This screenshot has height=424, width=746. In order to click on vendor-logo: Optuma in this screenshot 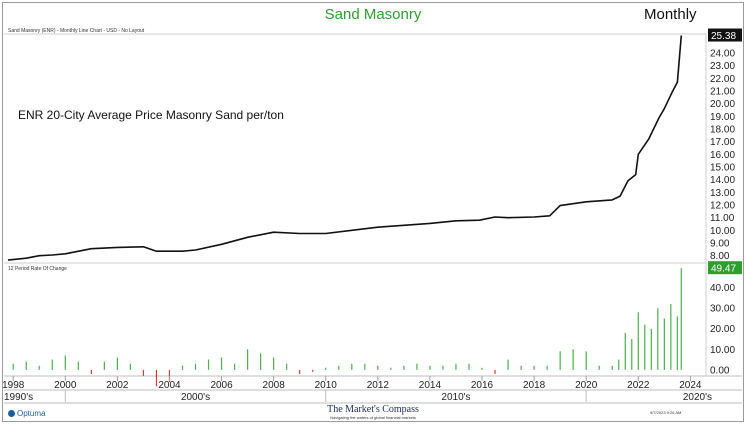, I will do `click(26, 413)`.